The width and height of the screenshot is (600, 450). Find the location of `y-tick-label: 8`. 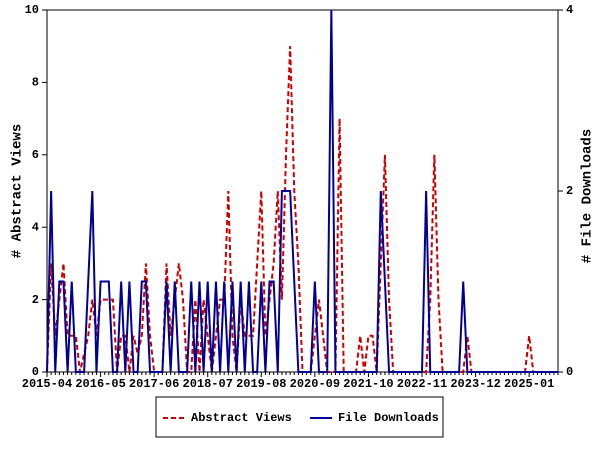

y-tick-label: 8 is located at coordinates (35, 83).